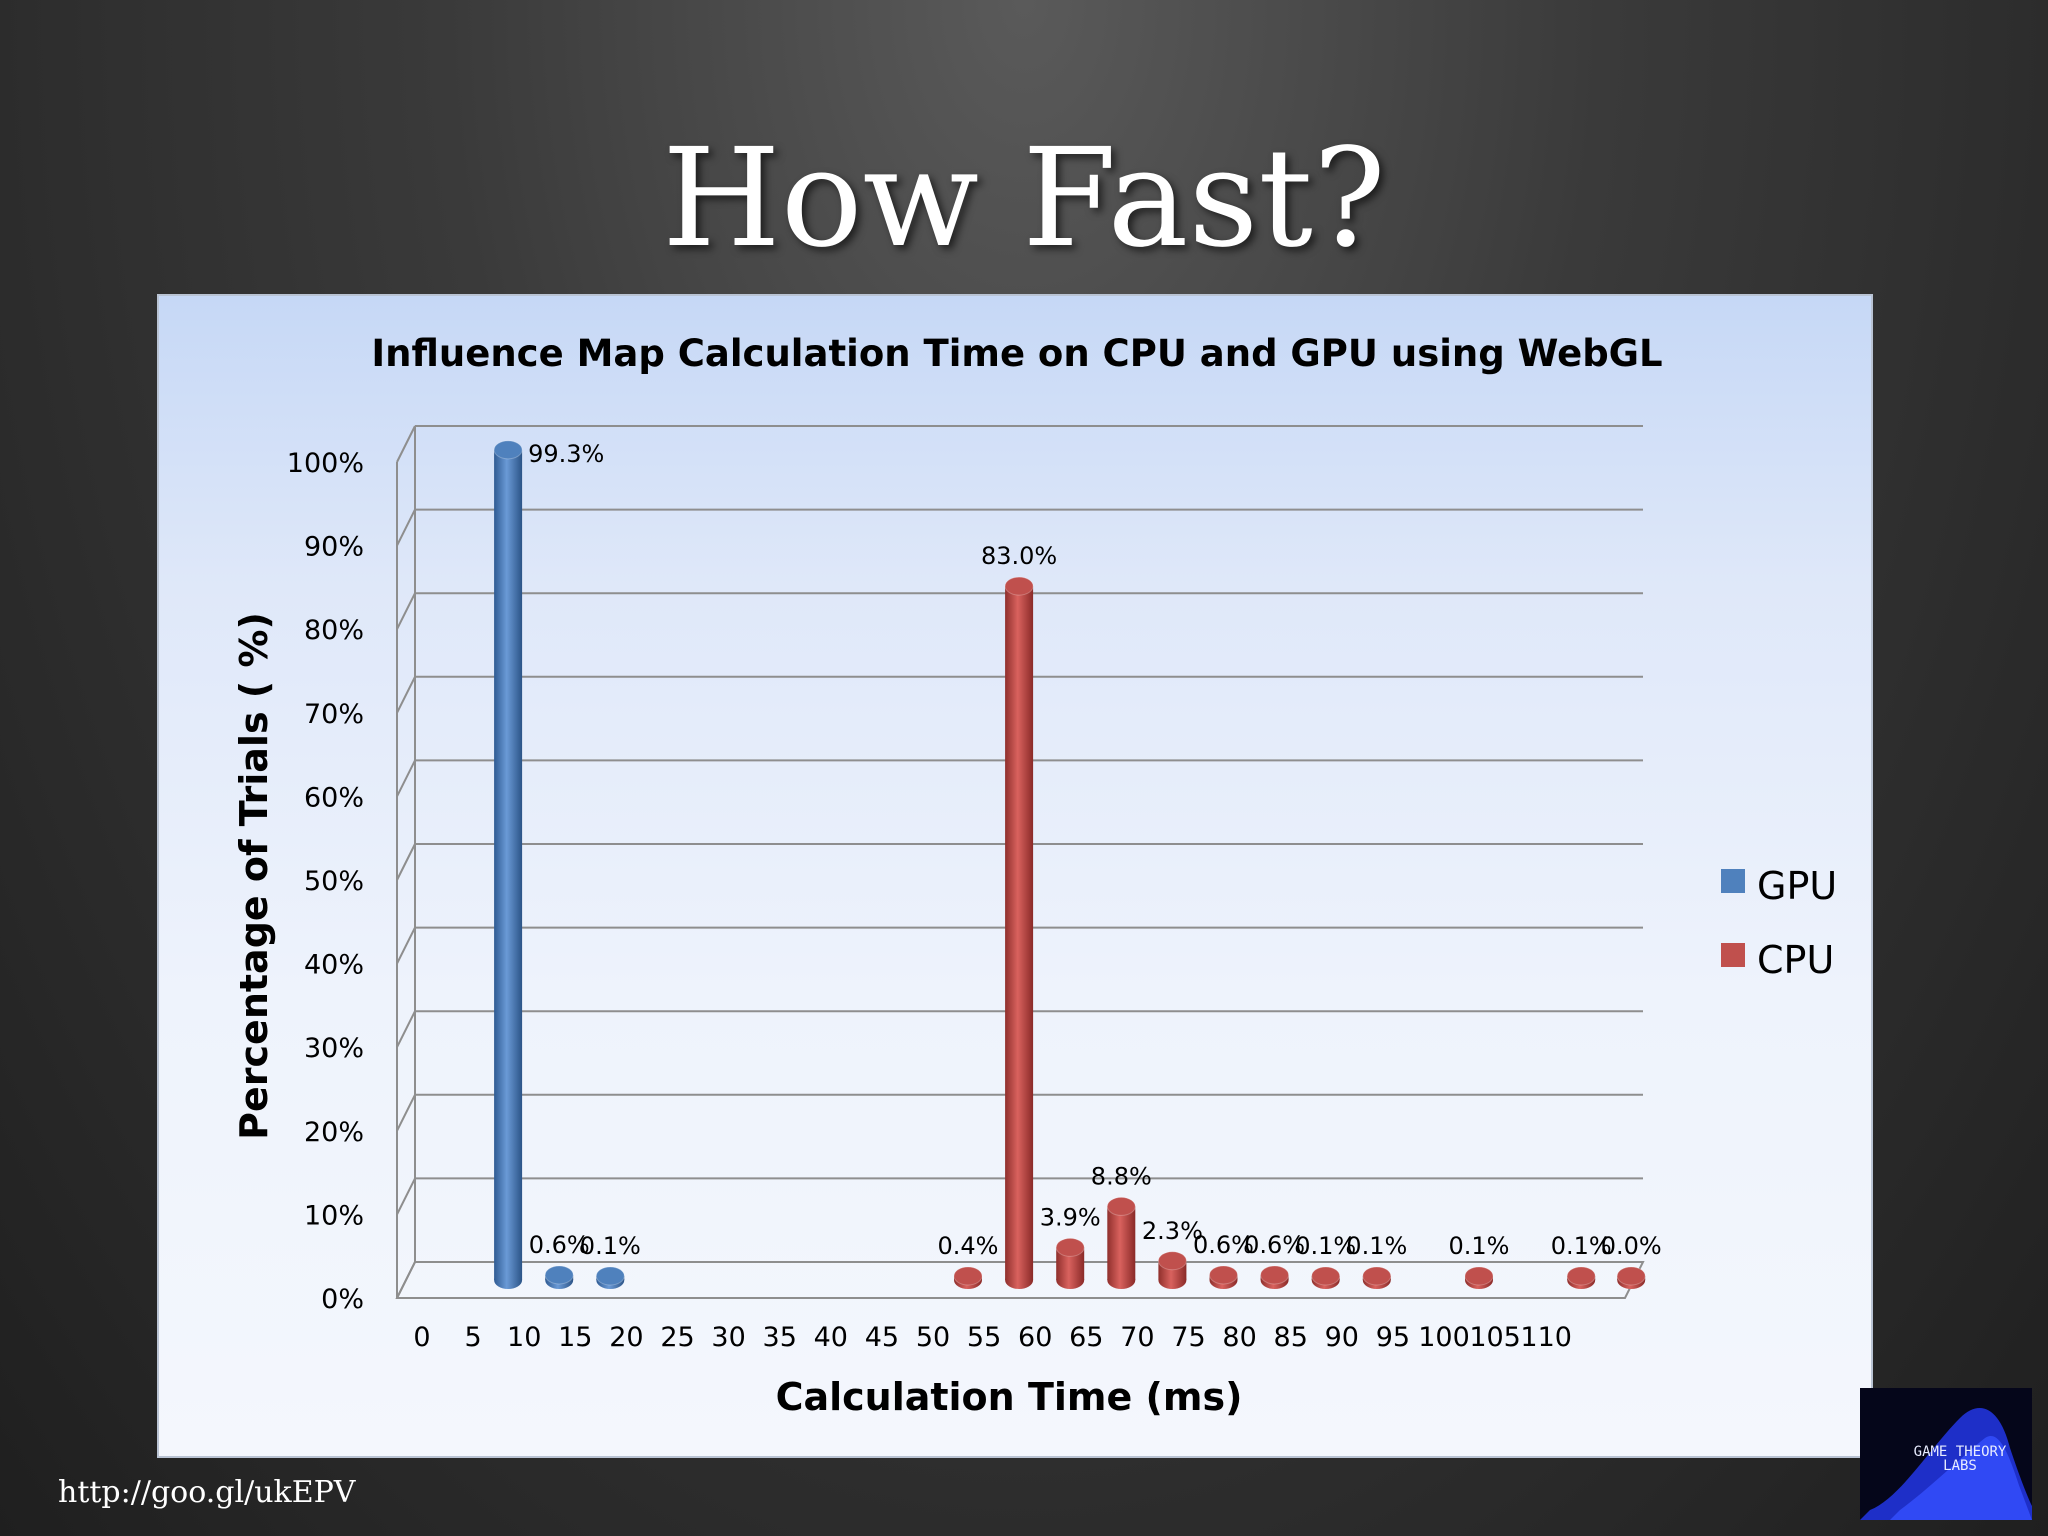 The image size is (2048, 1536). What do you see at coordinates (1172, 1231) in the screenshot?
I see `data-label: 2.3%` at bounding box center [1172, 1231].